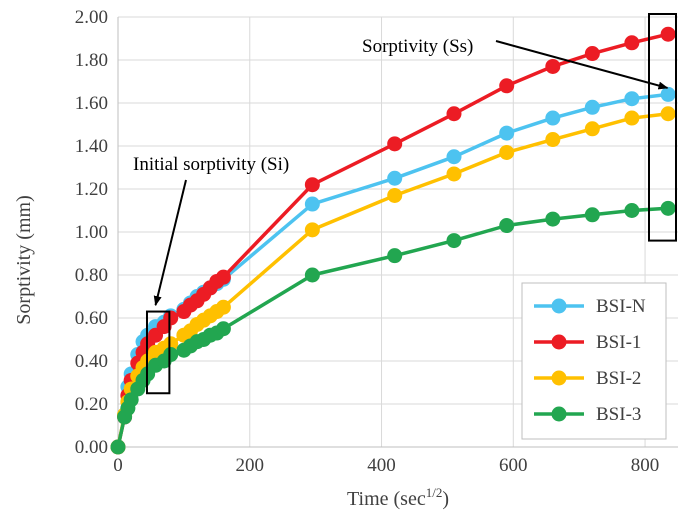 This screenshot has height=514, width=682. What do you see at coordinates (91, 60) in the screenshot?
I see `y-tick-label-9: 1.80` at bounding box center [91, 60].